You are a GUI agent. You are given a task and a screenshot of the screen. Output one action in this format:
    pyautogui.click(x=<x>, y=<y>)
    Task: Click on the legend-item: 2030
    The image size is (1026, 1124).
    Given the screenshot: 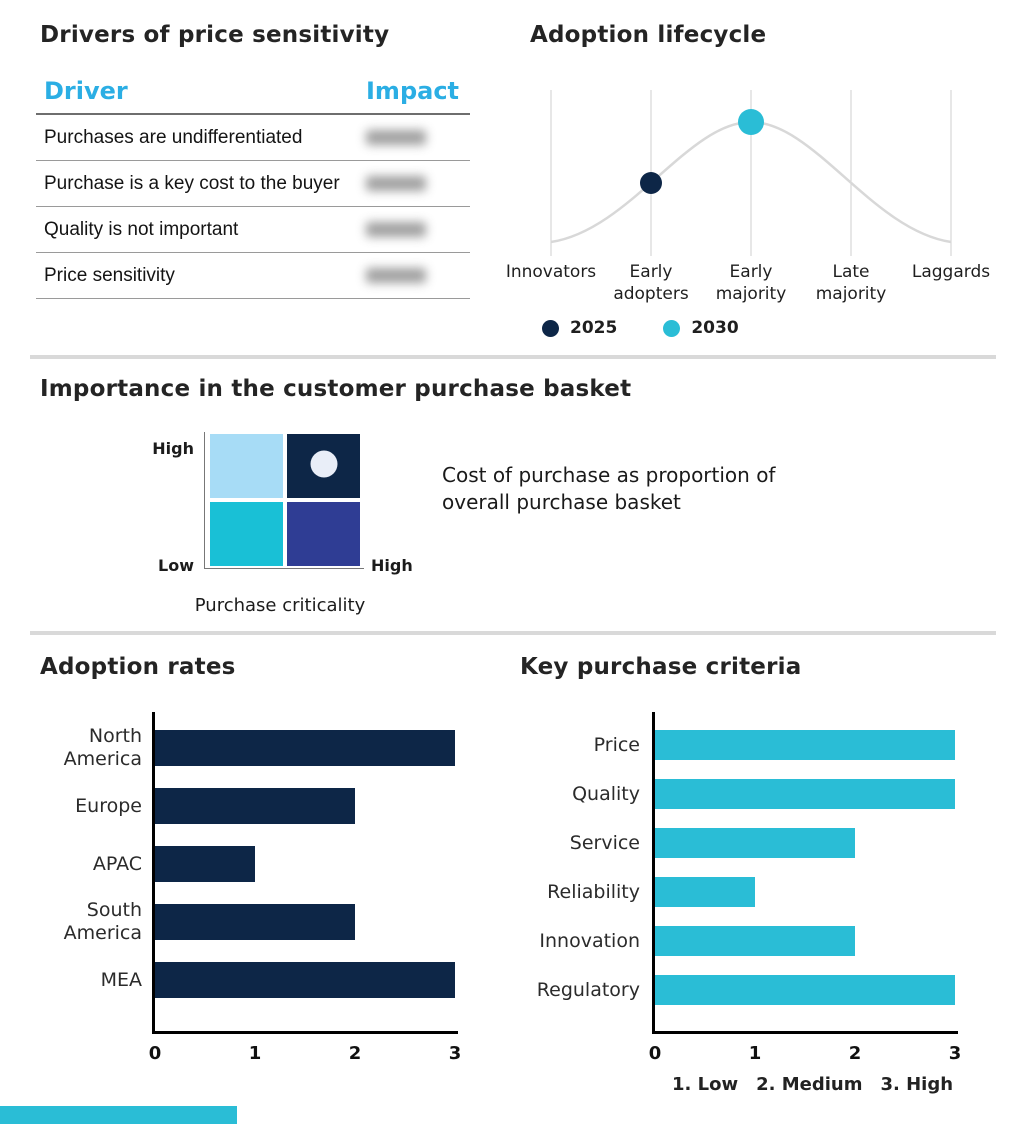 What is the action you would take?
    pyautogui.click(x=701, y=328)
    